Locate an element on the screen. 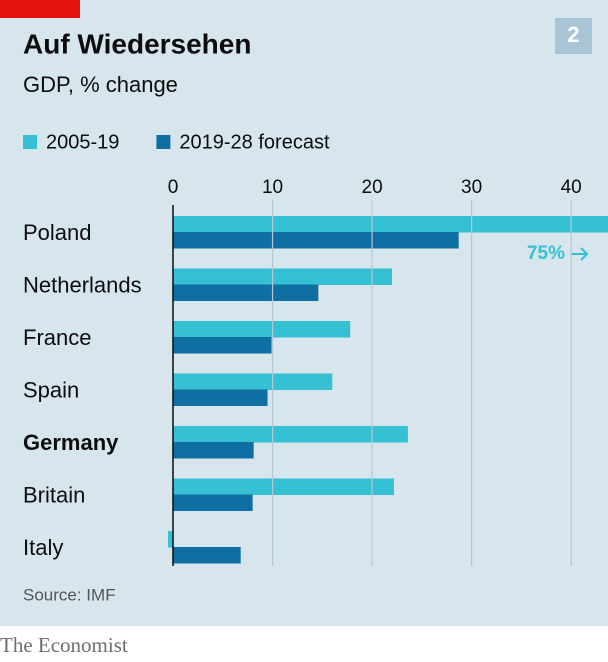  value-label: 75% is located at coordinates (546, 253).